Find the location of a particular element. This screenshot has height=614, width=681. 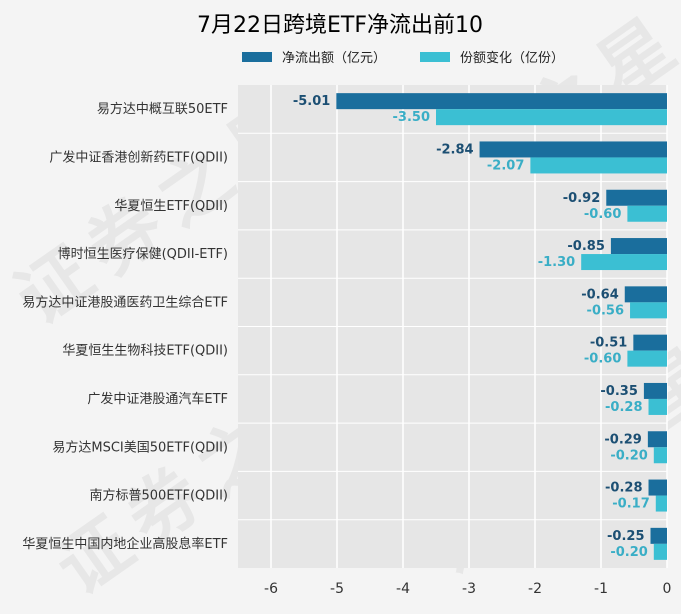

x-tick-label: -4 is located at coordinates (403, 589).